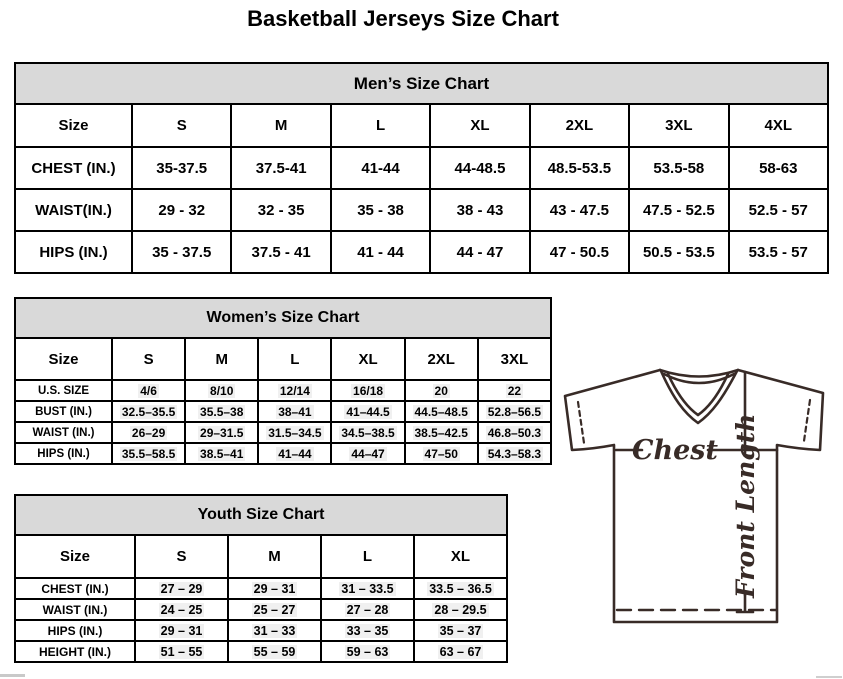 Image resolution: width=843 pixels, height=679 pixels. I want to click on table-cell: 38.5–41, so click(222, 453).